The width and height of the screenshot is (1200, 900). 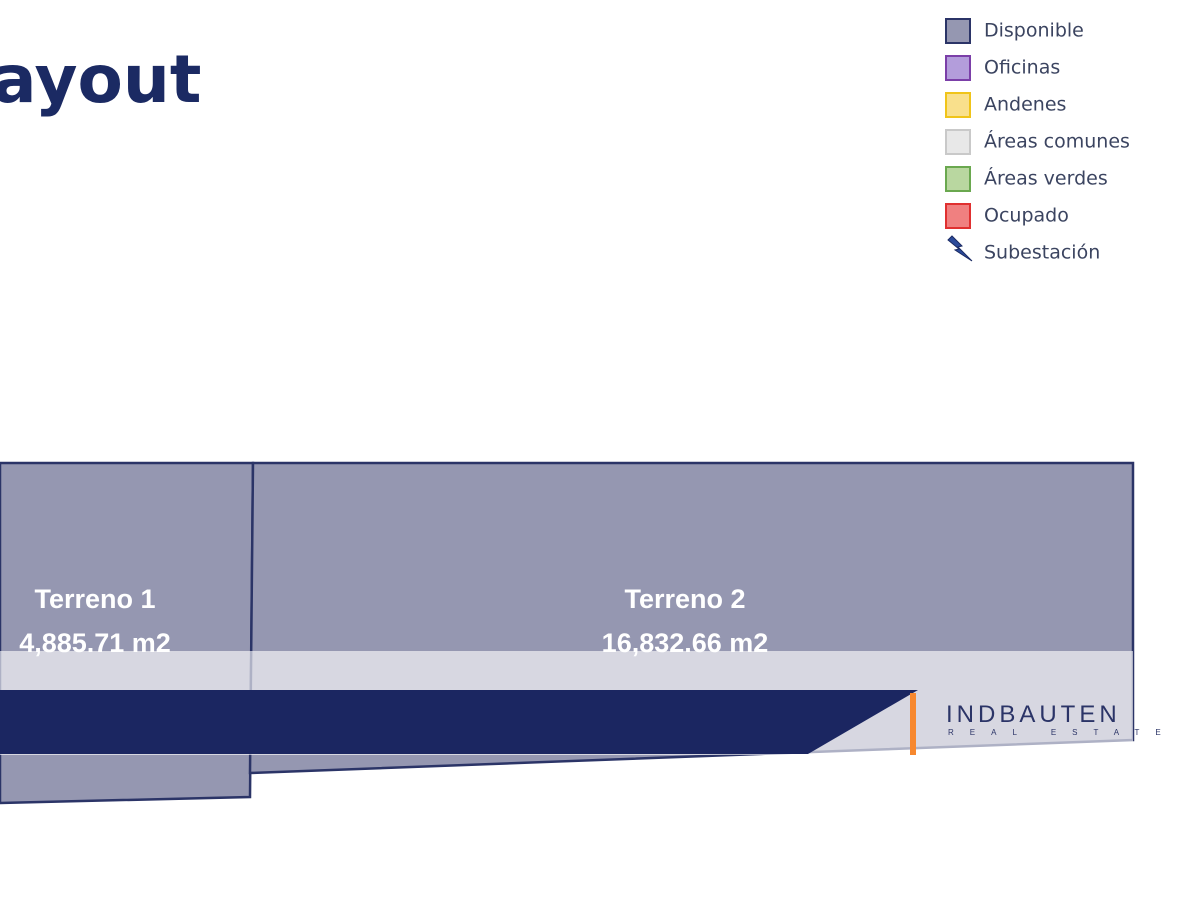 I want to click on legend-label: Oficinas, so click(x=1022, y=68).